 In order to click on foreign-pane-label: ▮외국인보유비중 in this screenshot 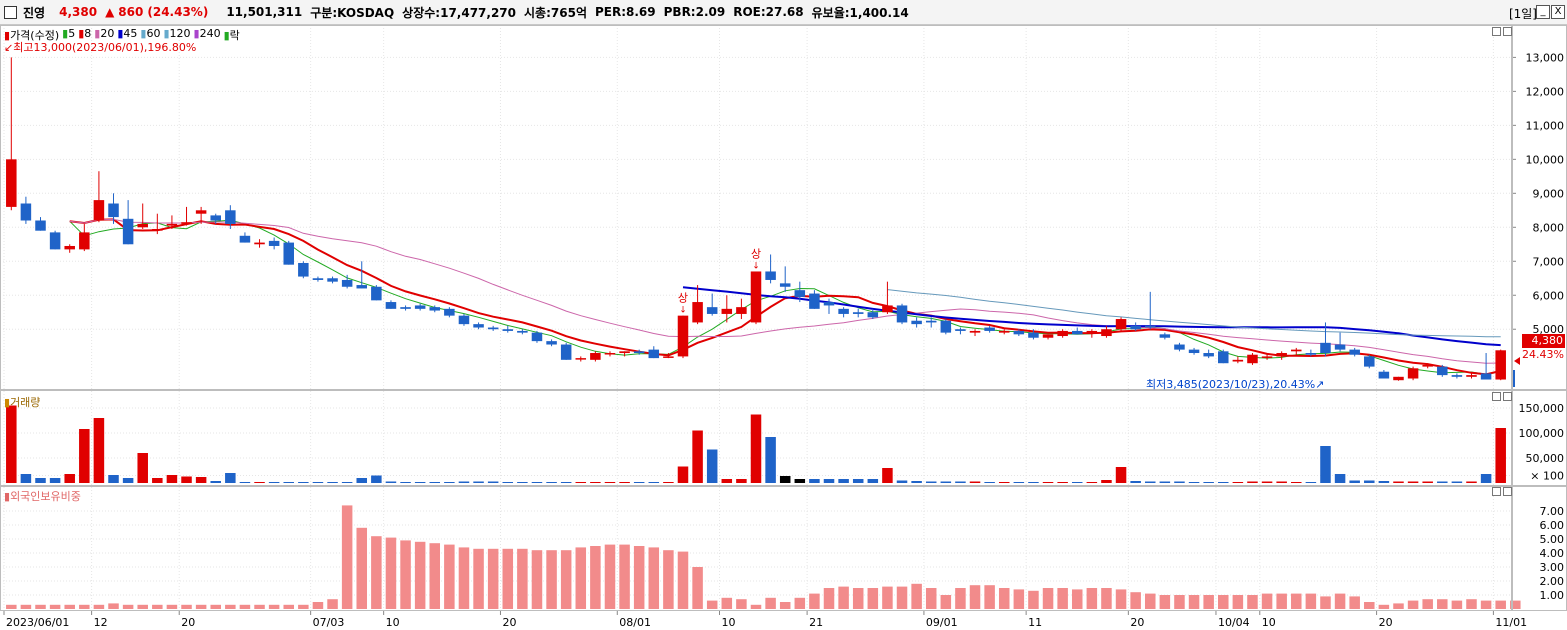, I will do `click(42, 496)`.